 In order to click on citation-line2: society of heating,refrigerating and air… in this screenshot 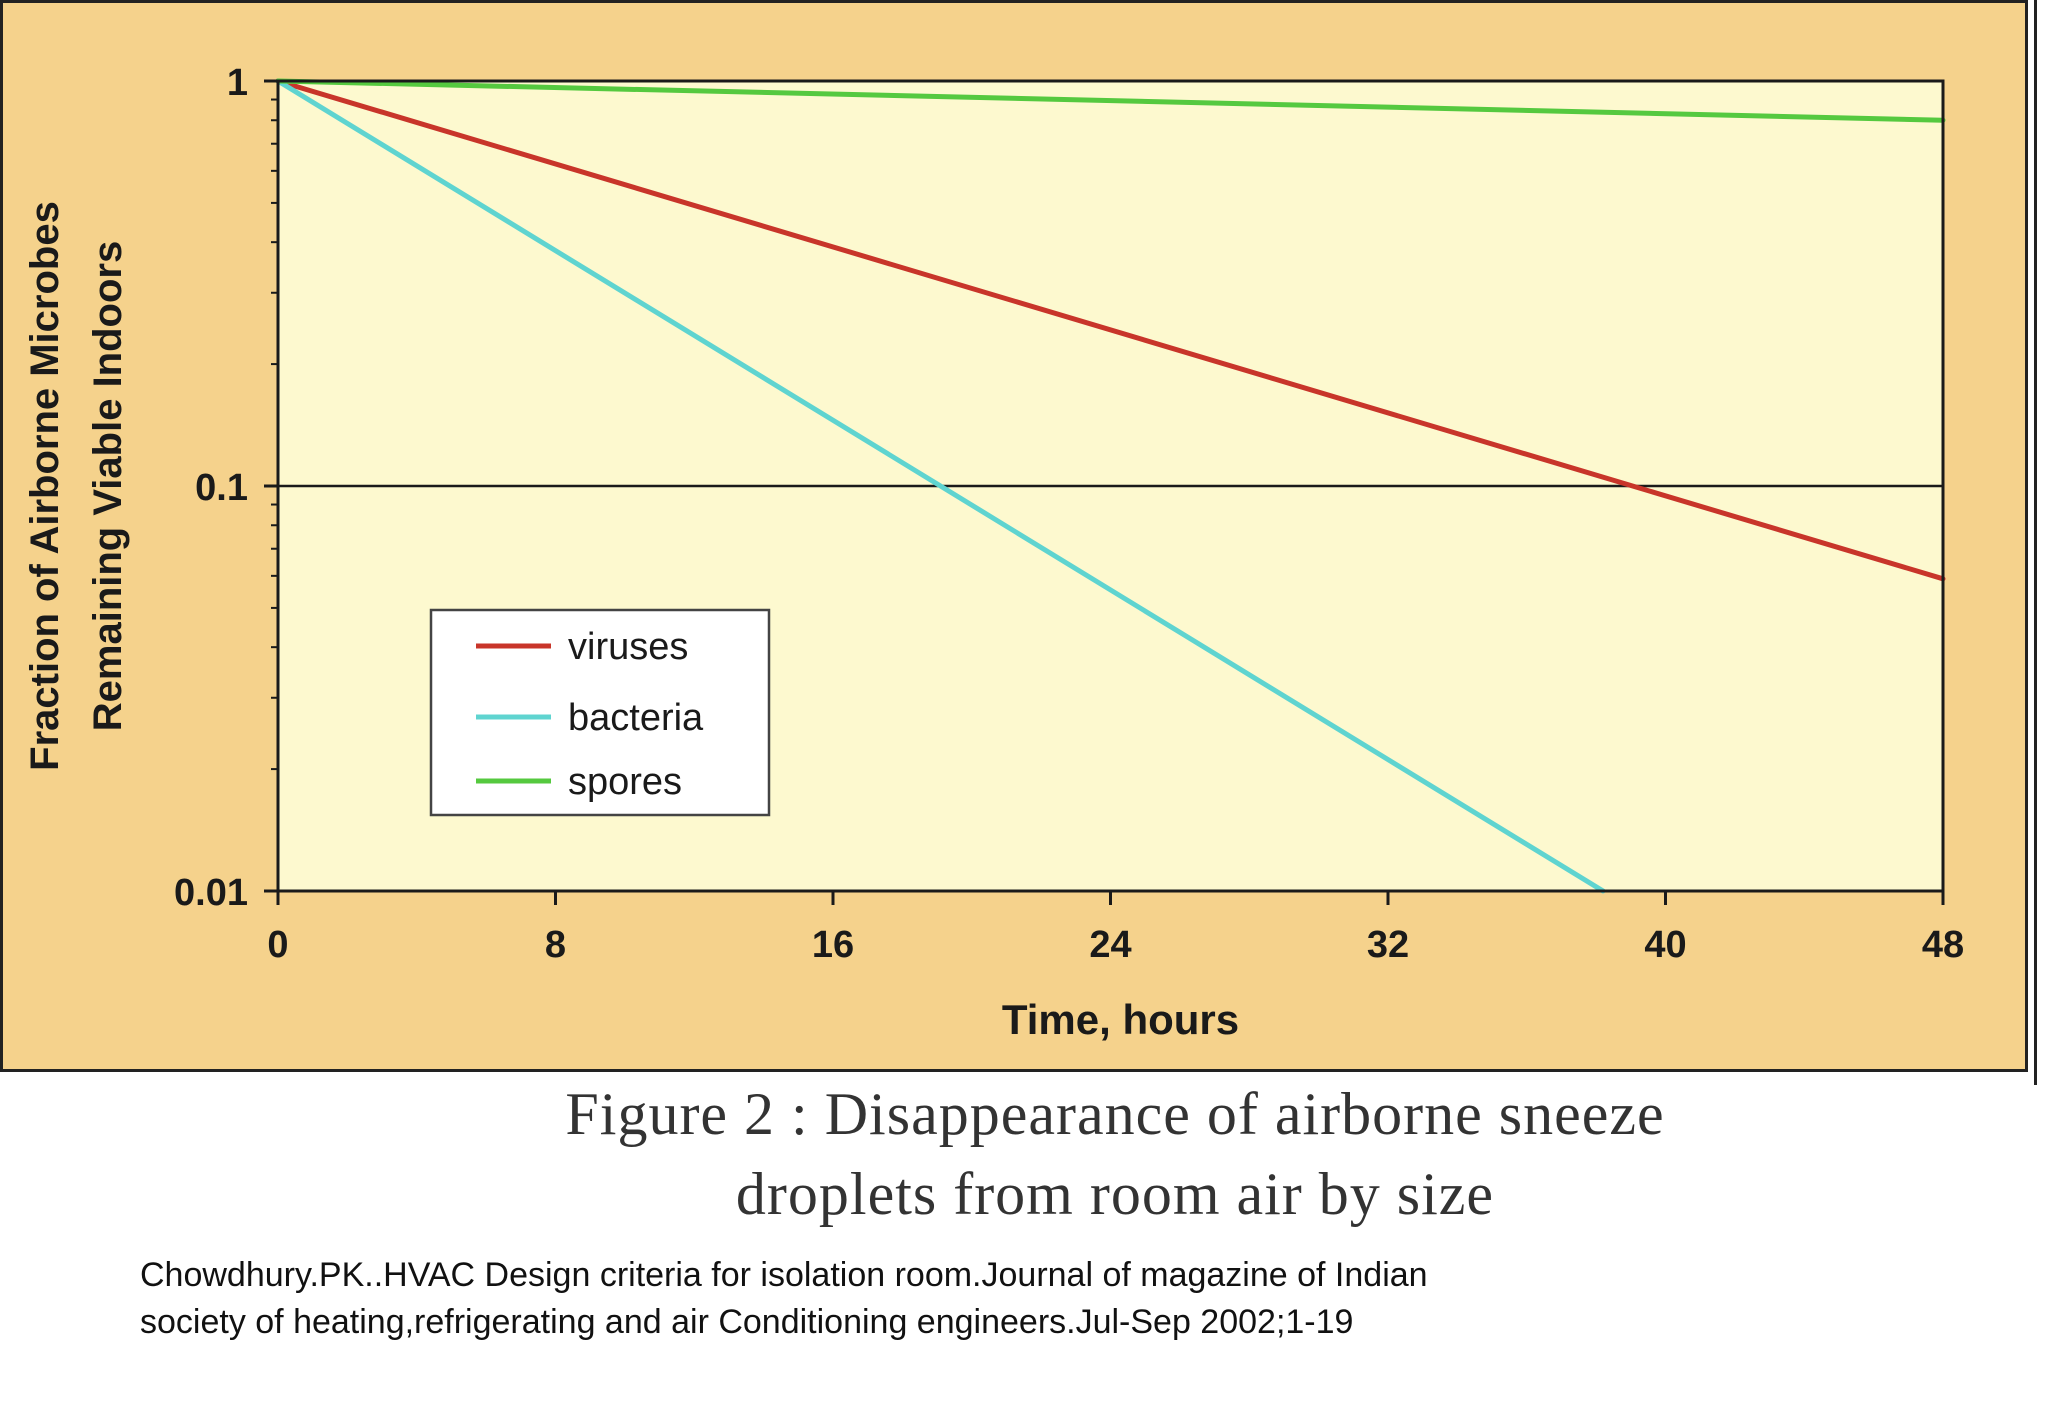, I will do `click(747, 1322)`.